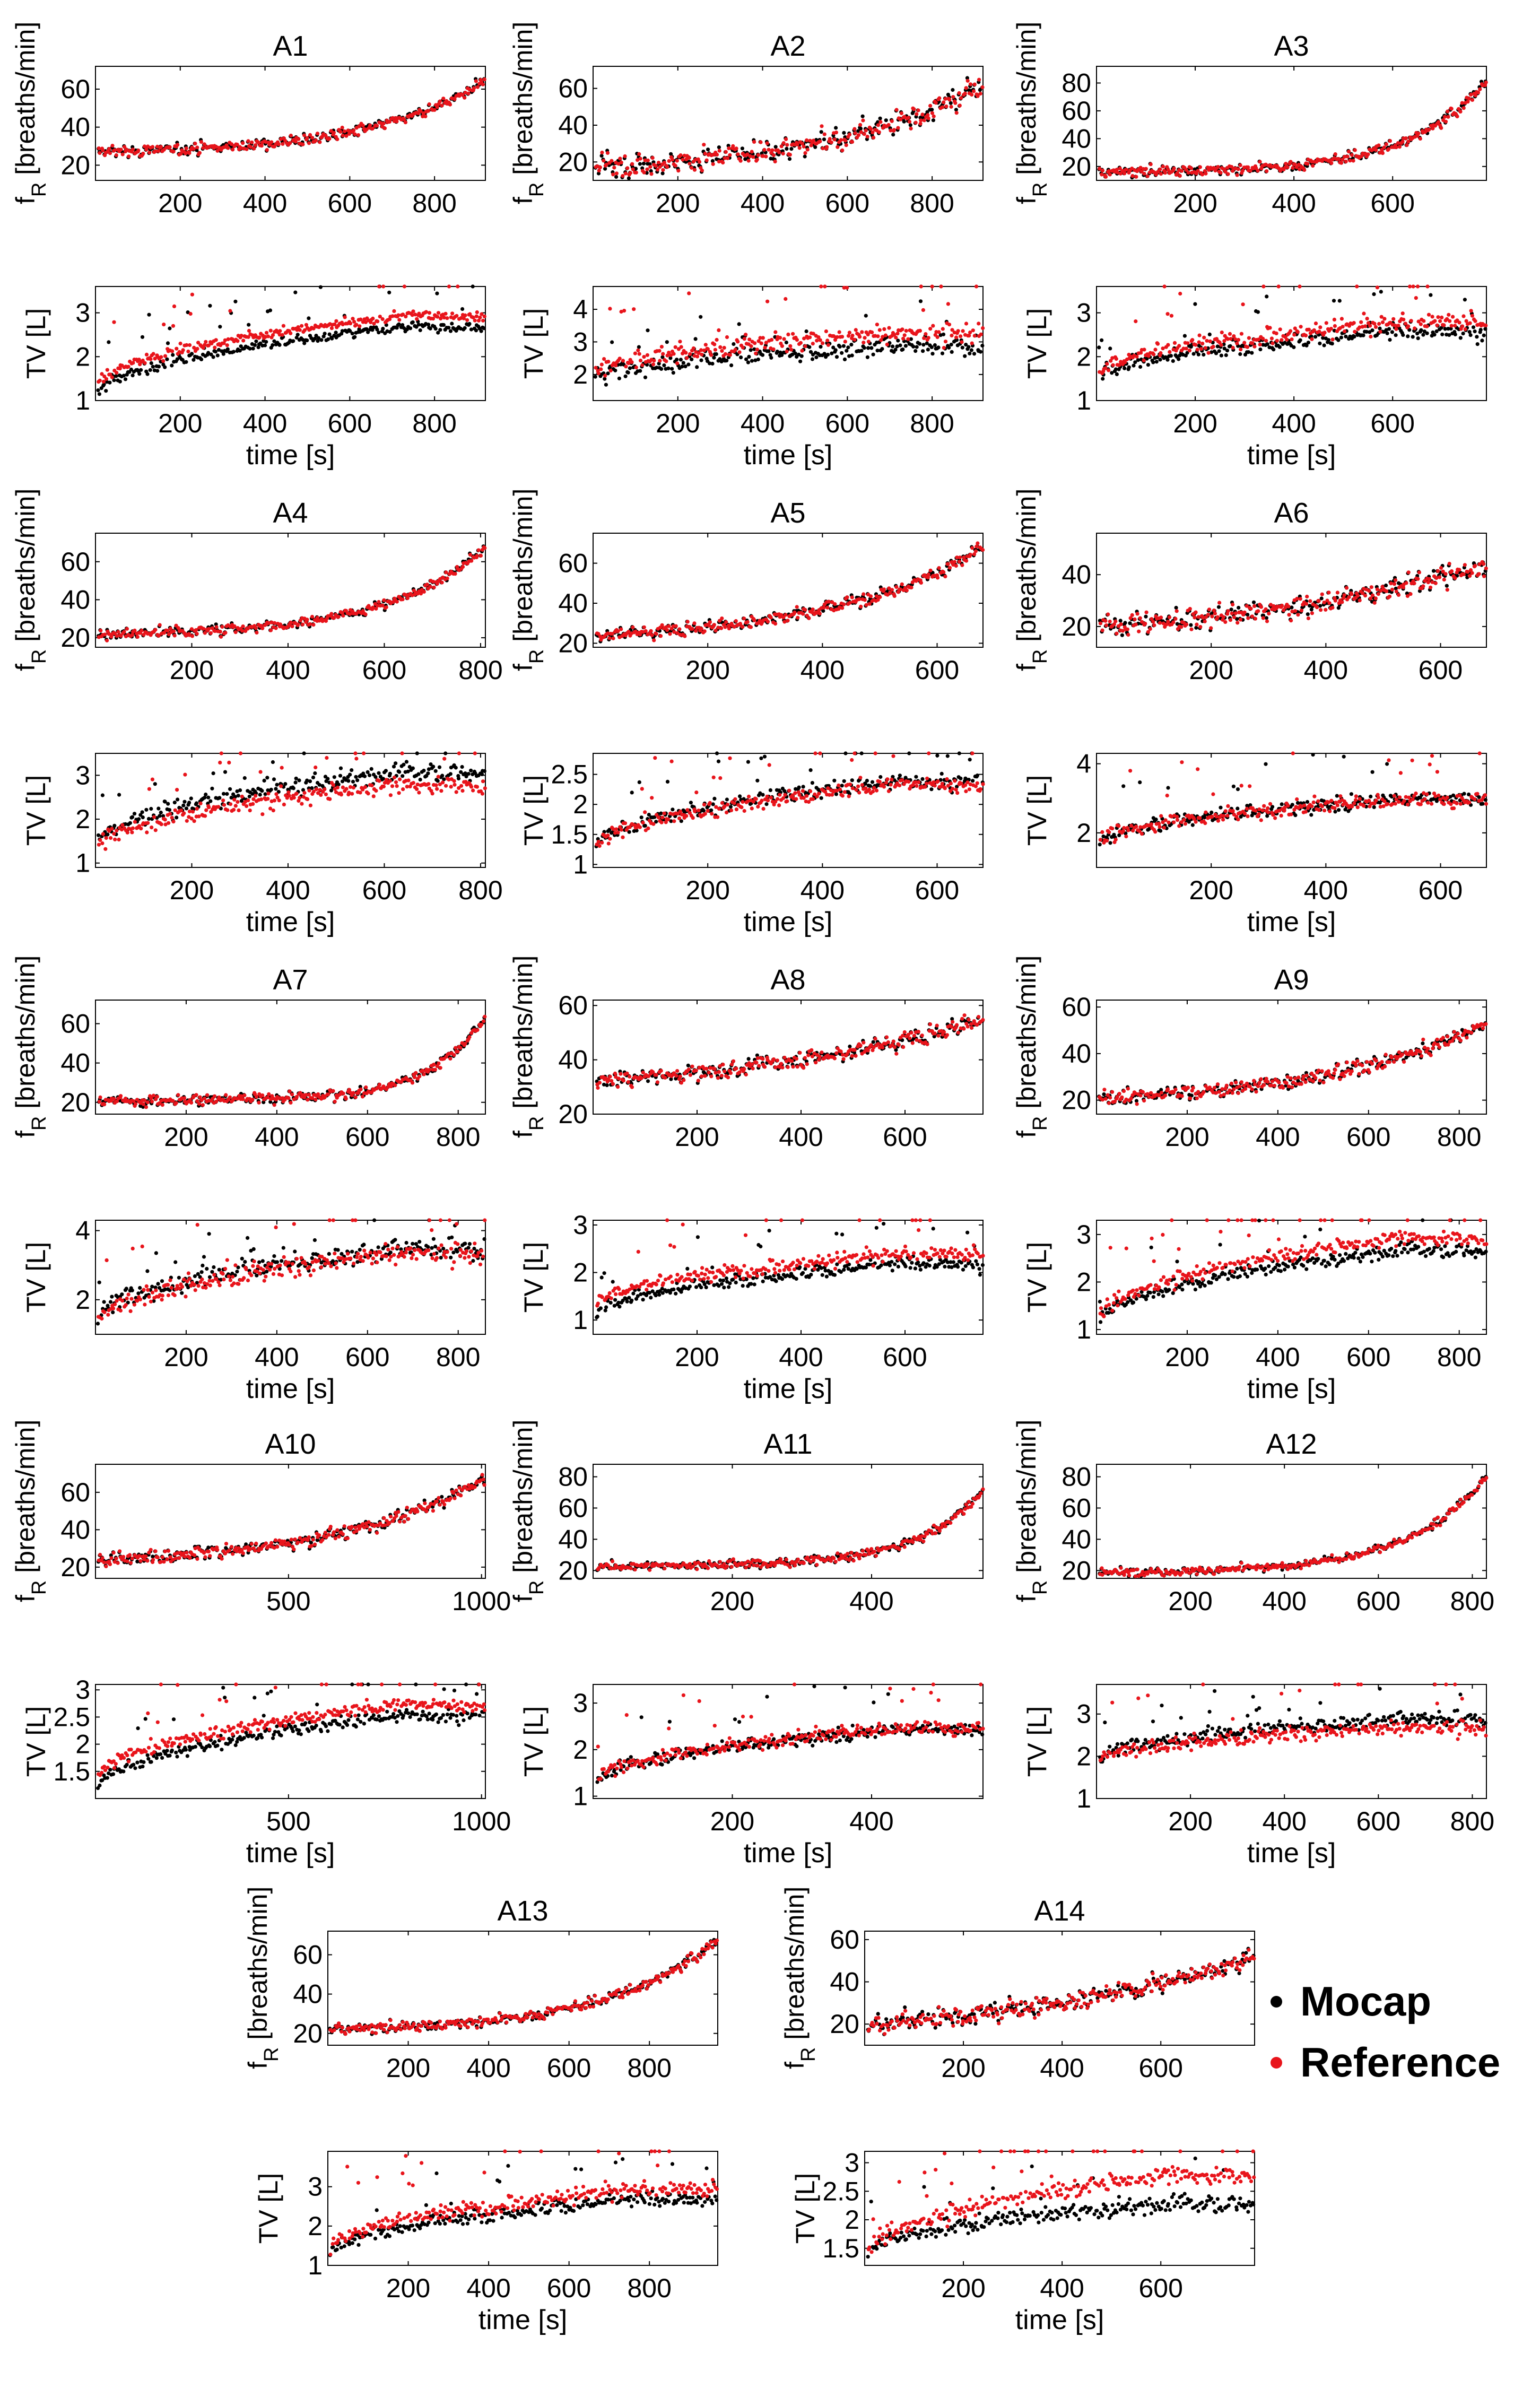 This screenshot has width=1540, height=2389. What do you see at coordinates (534, 810) in the screenshot?
I see `tv-ylabel-a5: TV [L]` at bounding box center [534, 810].